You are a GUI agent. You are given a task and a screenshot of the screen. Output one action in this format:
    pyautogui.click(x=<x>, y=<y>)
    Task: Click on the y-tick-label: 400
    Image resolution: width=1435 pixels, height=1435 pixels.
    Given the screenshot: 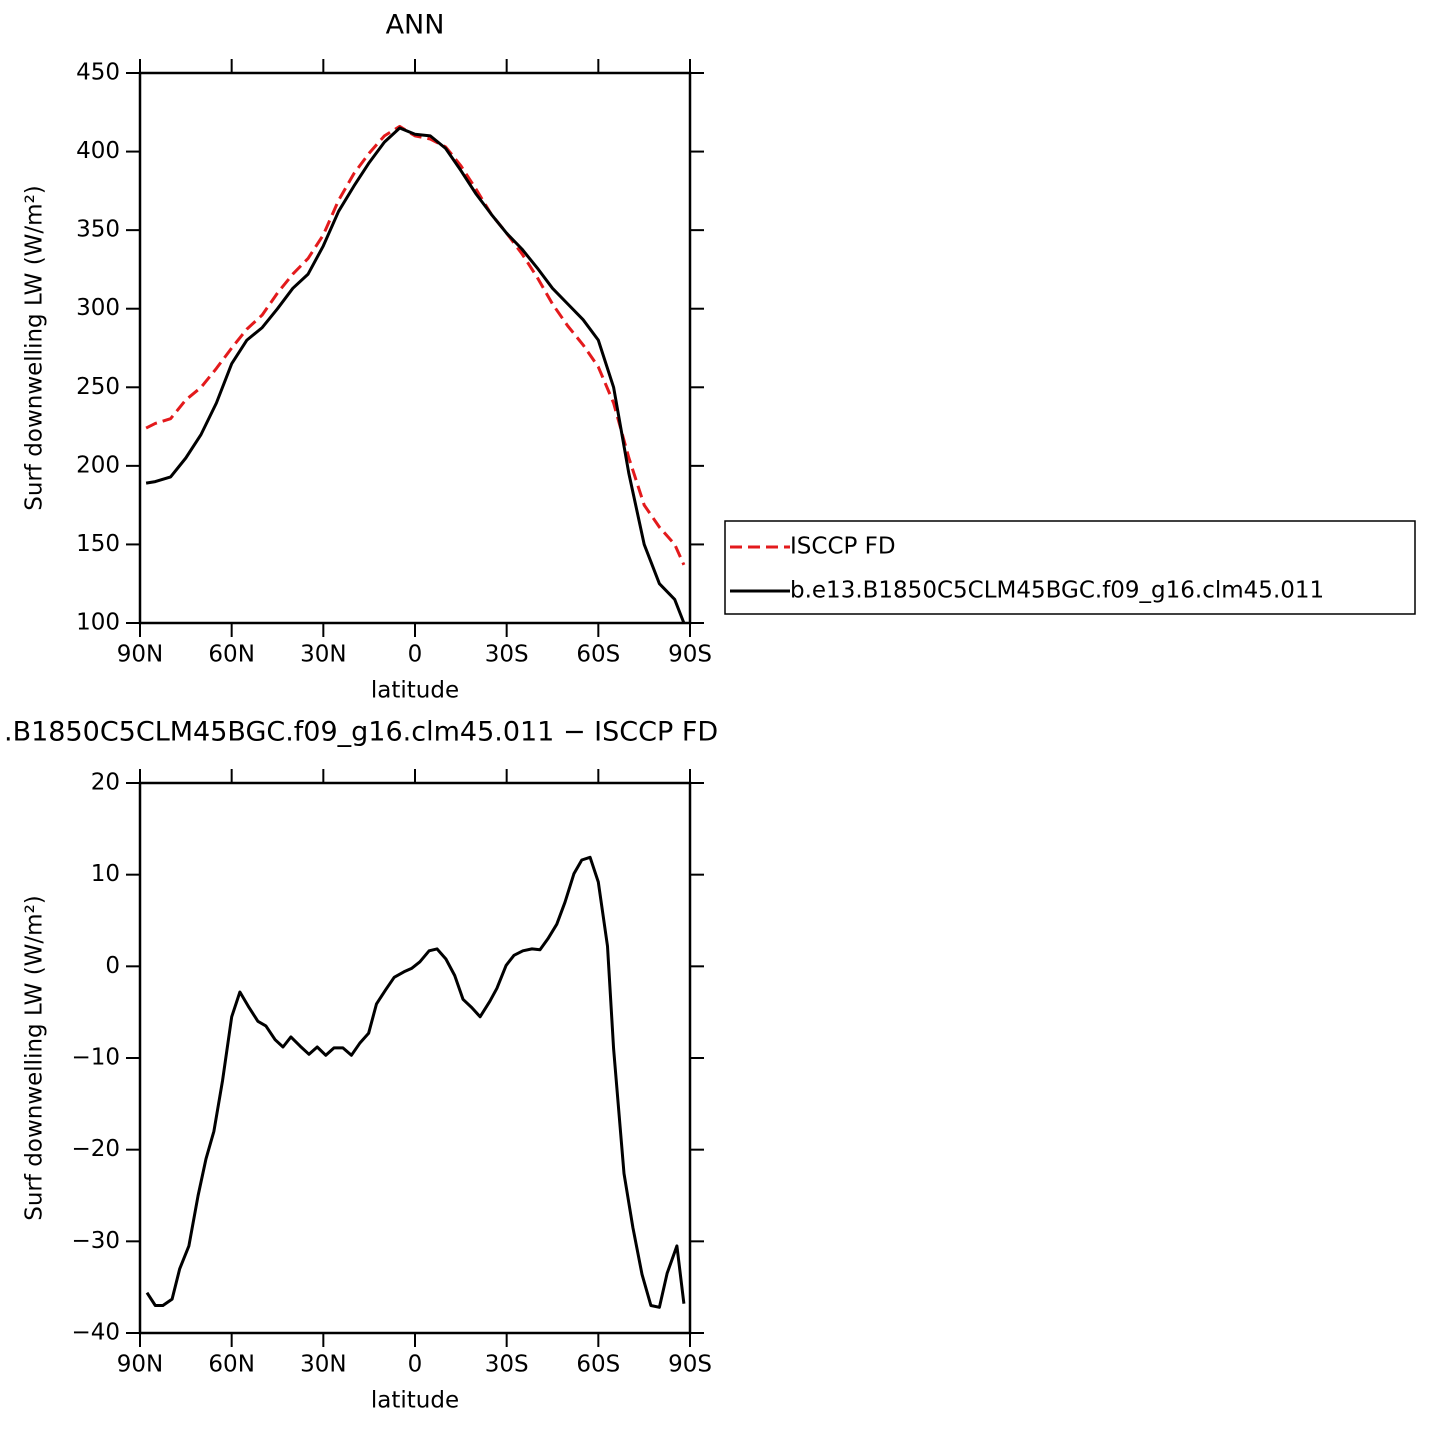 What is the action you would take?
    pyautogui.click(x=98, y=151)
    